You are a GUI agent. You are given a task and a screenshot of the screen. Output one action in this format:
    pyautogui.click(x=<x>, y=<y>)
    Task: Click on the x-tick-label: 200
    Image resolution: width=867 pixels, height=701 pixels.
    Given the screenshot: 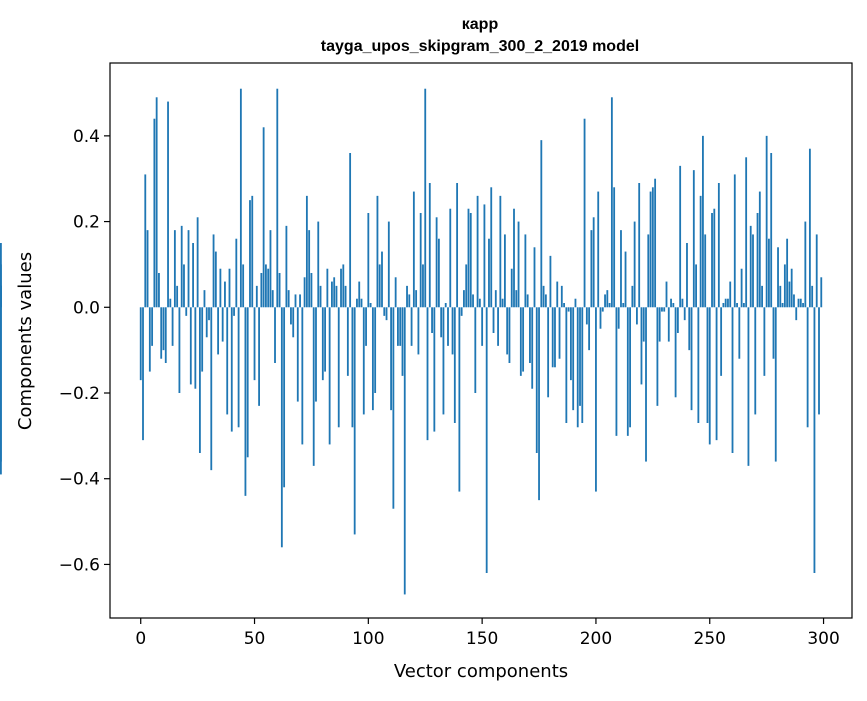 What is the action you would take?
    pyautogui.click(x=596, y=639)
    